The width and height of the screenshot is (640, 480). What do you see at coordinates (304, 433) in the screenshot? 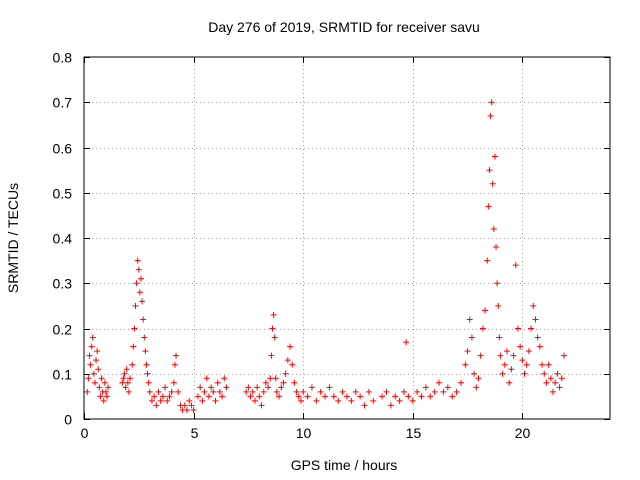
I see `x-tick-label: 10` at bounding box center [304, 433].